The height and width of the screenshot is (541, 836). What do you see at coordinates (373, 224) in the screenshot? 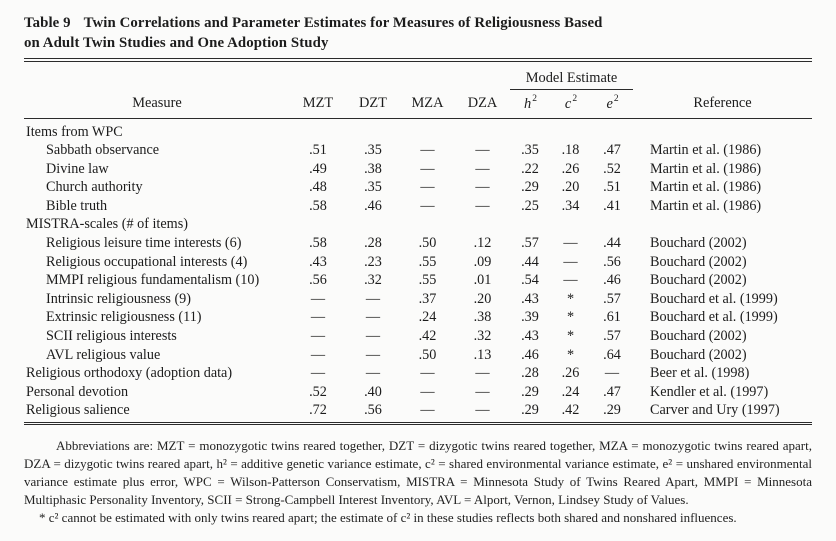
I see `cell-dzt` at bounding box center [373, 224].